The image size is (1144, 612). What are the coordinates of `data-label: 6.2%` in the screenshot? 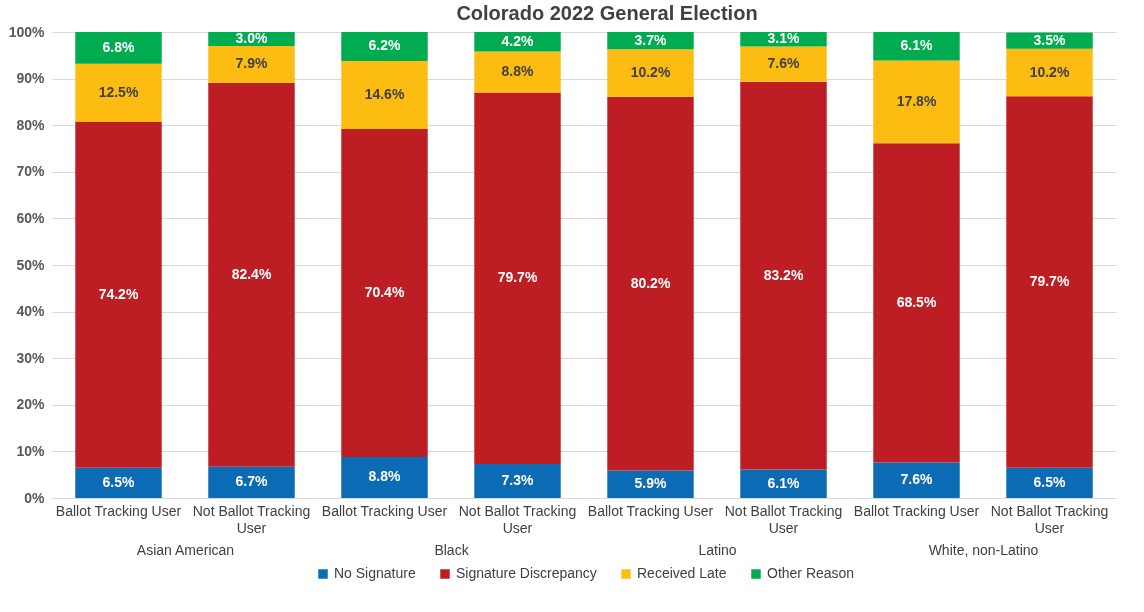 It's located at (384, 45).